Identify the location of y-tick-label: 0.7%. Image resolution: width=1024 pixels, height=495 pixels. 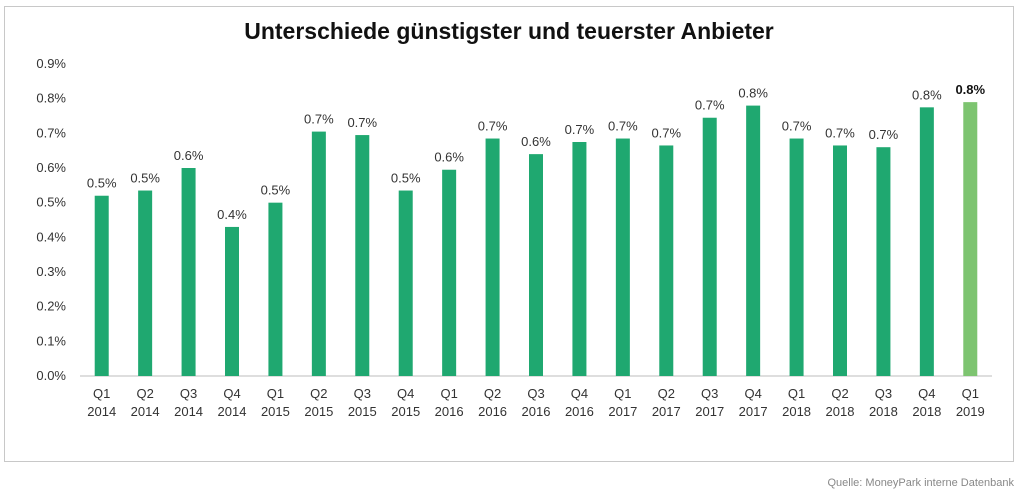
(51, 132).